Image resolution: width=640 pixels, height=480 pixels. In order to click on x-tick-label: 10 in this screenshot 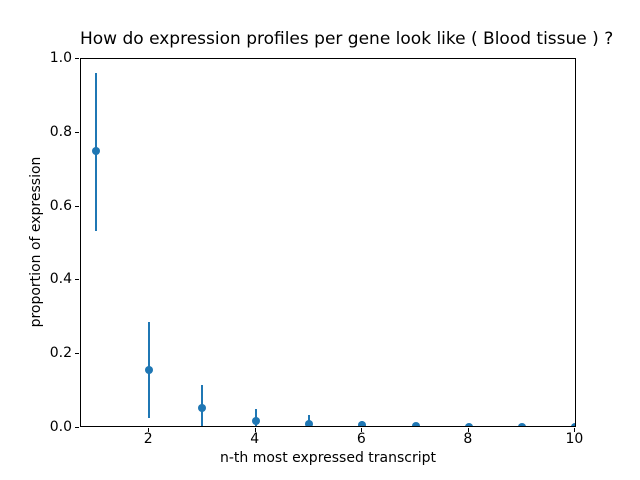, I will do `click(574, 439)`.